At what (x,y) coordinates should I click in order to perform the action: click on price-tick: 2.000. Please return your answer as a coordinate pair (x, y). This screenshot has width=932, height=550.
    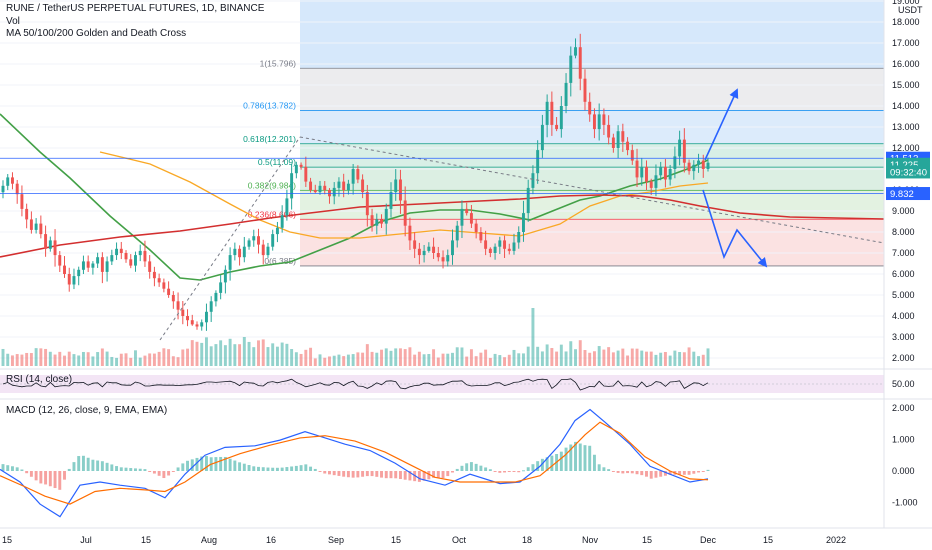
    Looking at the image, I should click on (903, 358).